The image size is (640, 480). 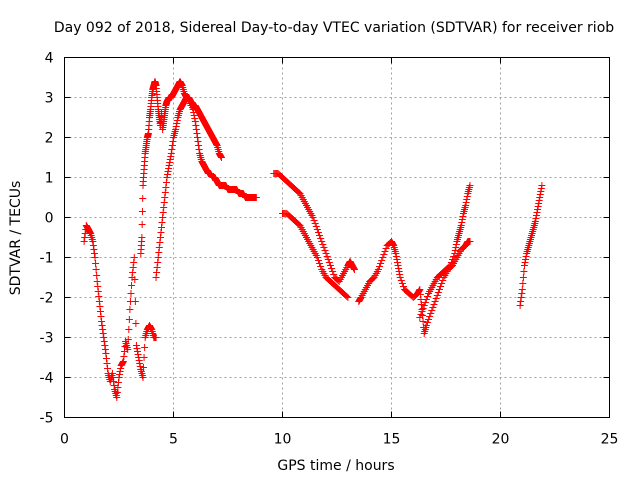 What do you see at coordinates (16, 238) in the screenshot?
I see `y-axis-label: SDTVAR / TECUs` at bounding box center [16, 238].